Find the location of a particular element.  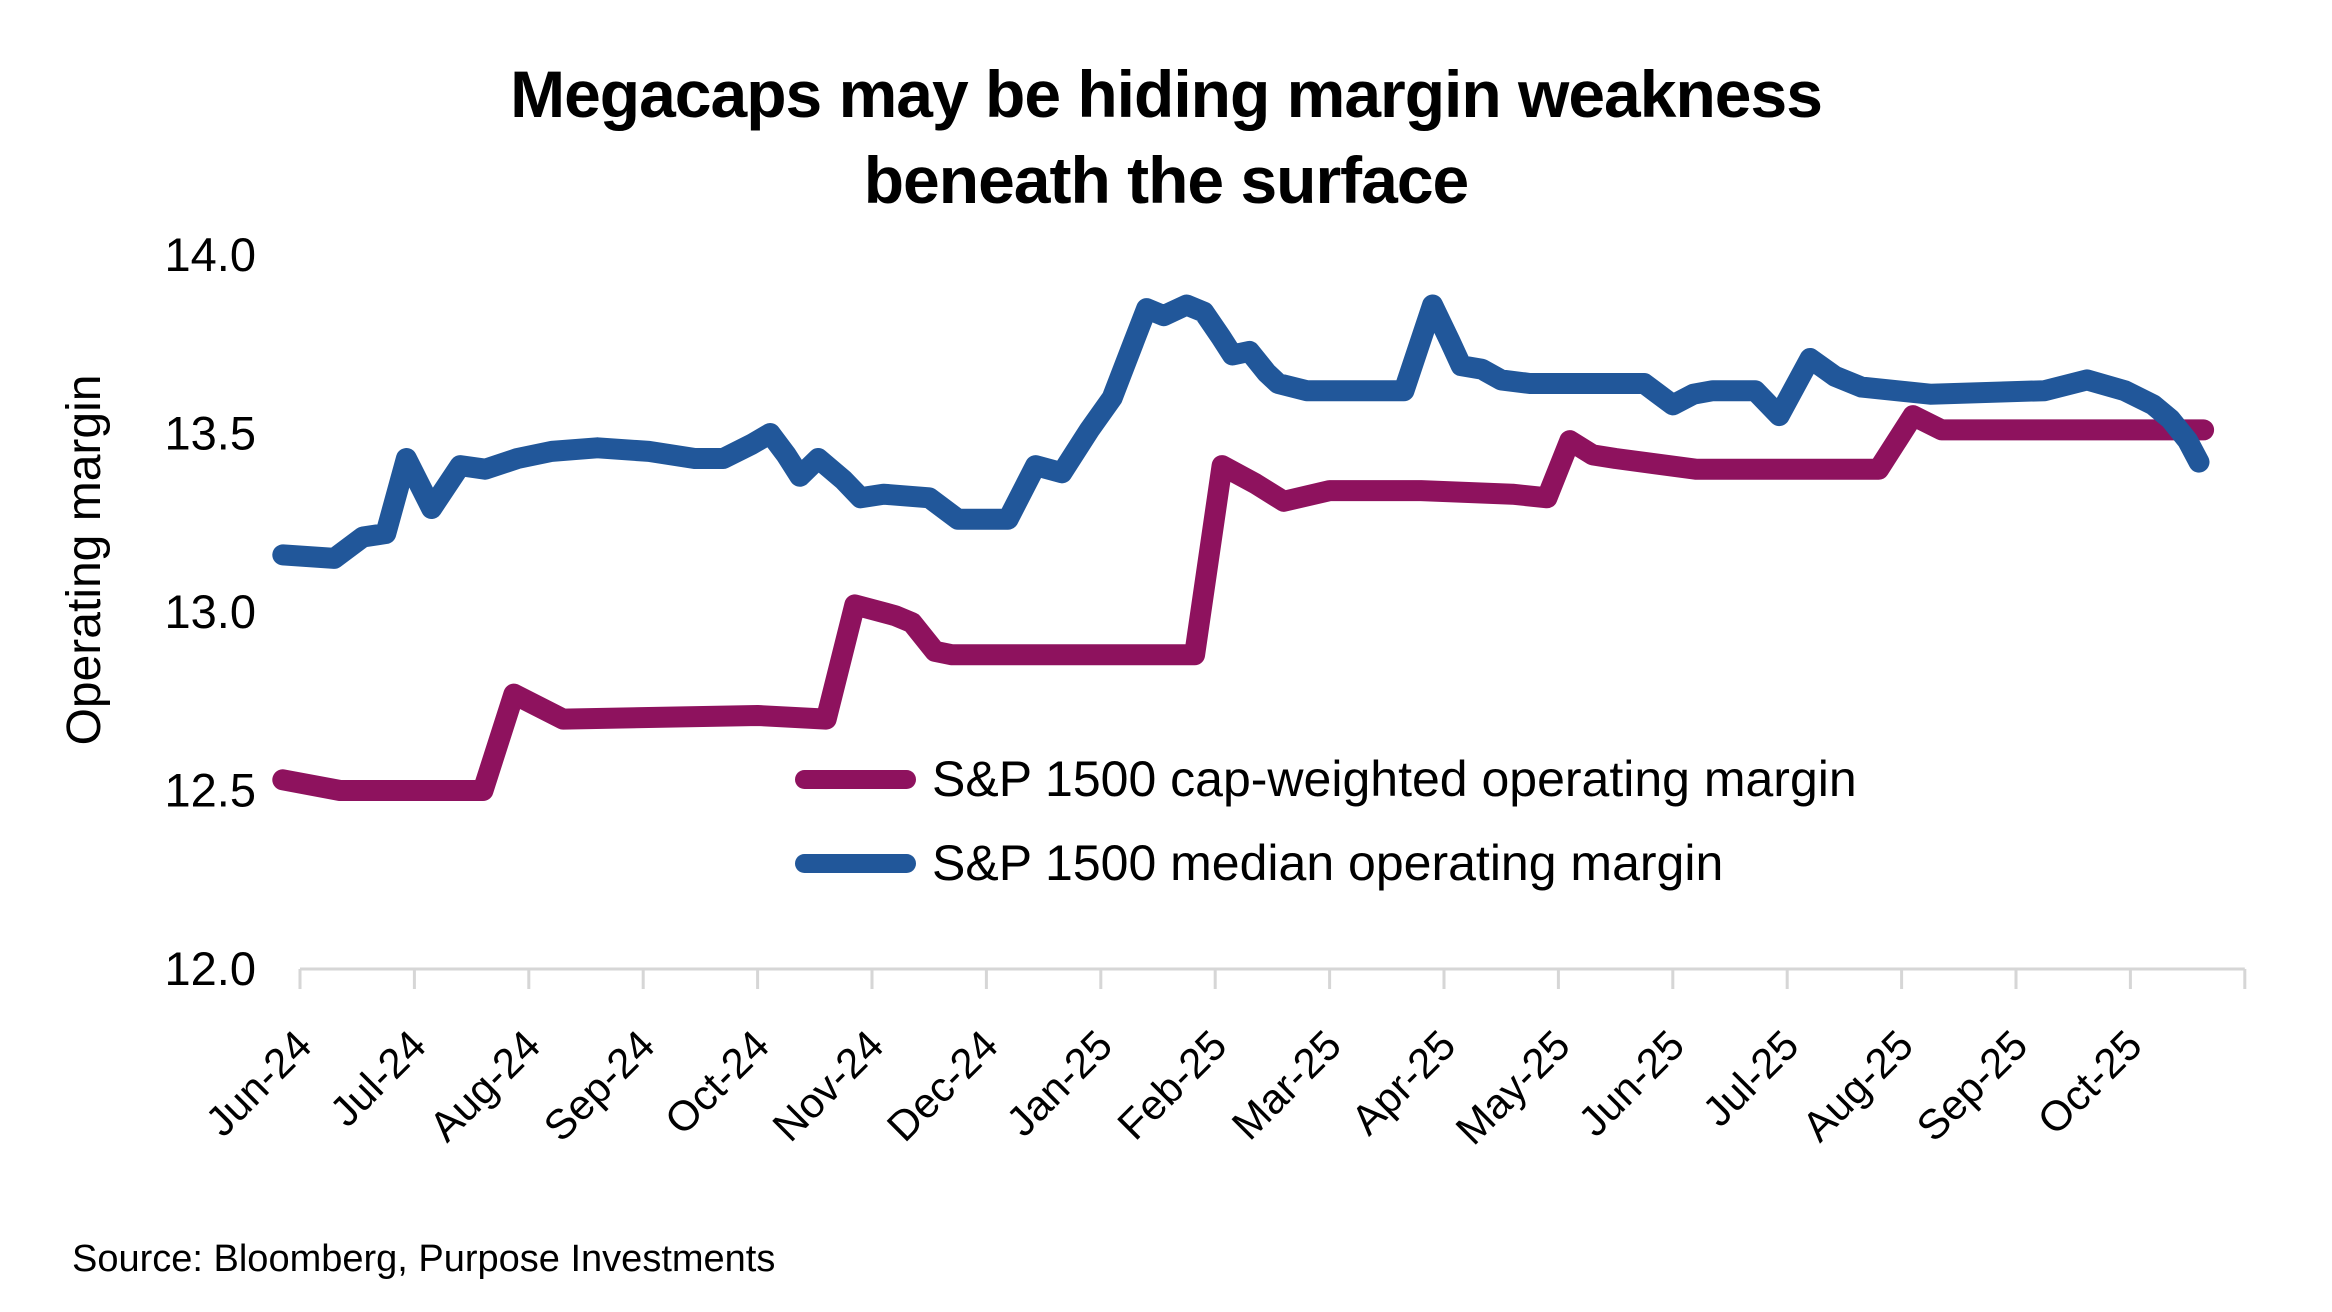

legend-item-cap-weighted: S&P 1500 cap-weighted operating margin is located at coordinates (1326, 779).